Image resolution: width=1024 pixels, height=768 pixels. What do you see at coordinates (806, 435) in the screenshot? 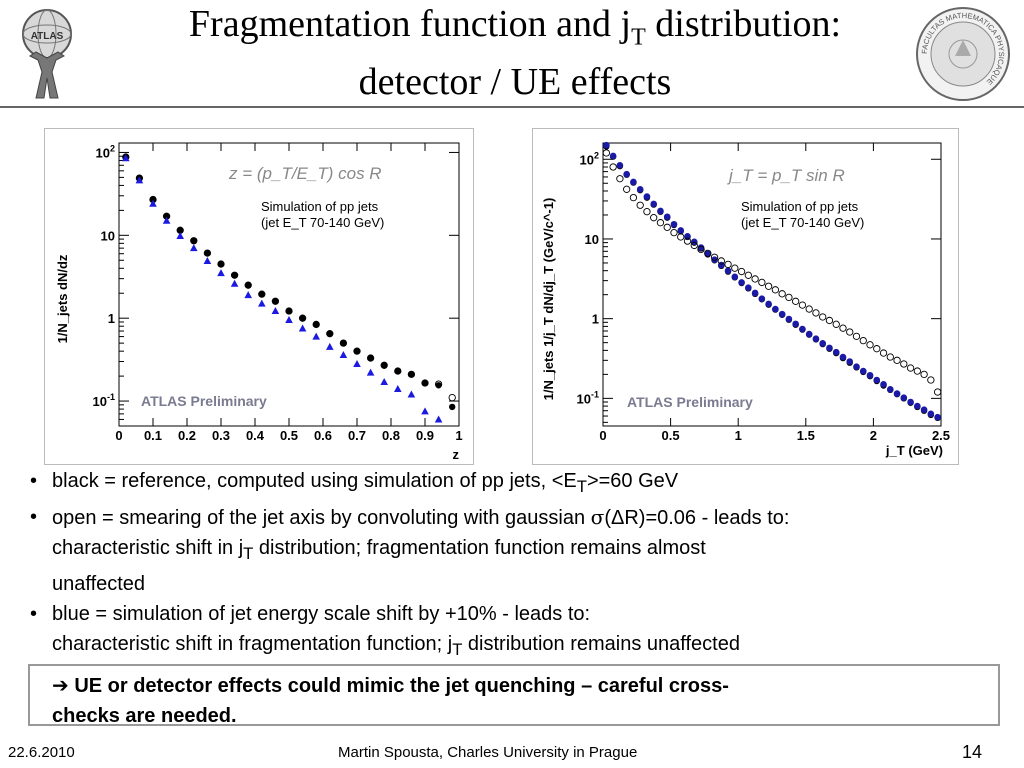
I see `x-tick-label: 1.5` at bounding box center [806, 435].